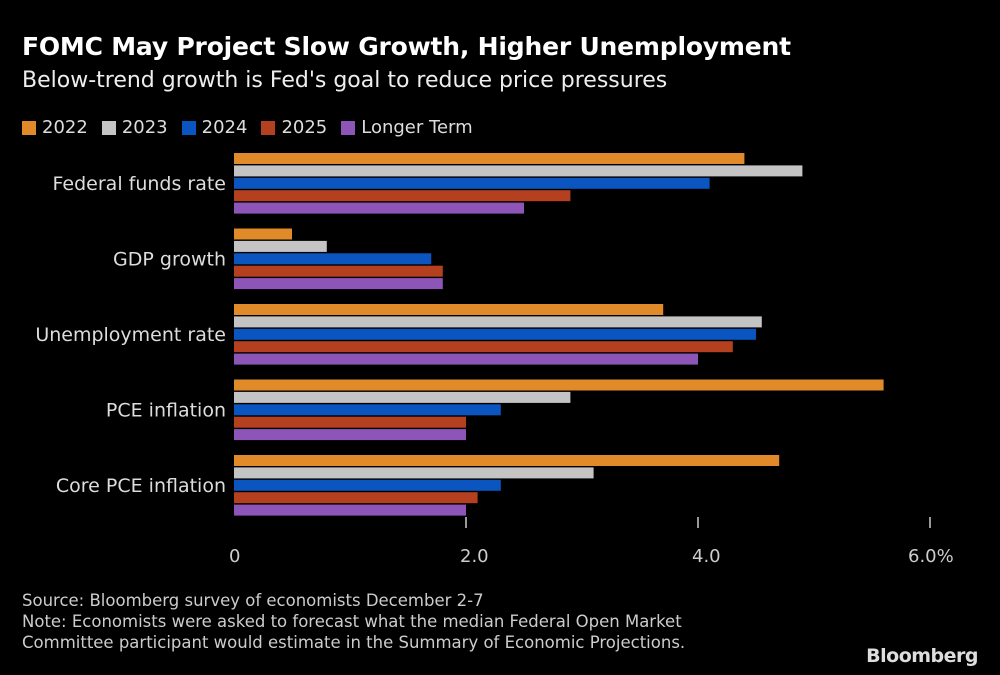 This screenshot has height=675, width=1000. I want to click on x-tick-label: 6.0%, so click(931, 556).